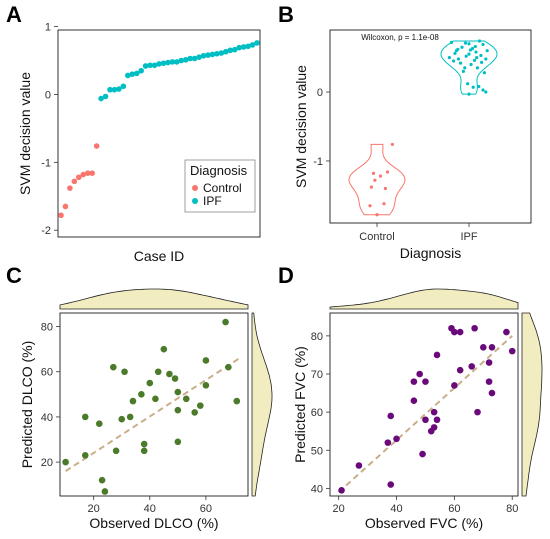 Image resolution: width=550 pixels, height=539 pixels. I want to click on c-ytick-label: 60, so click(47, 373).